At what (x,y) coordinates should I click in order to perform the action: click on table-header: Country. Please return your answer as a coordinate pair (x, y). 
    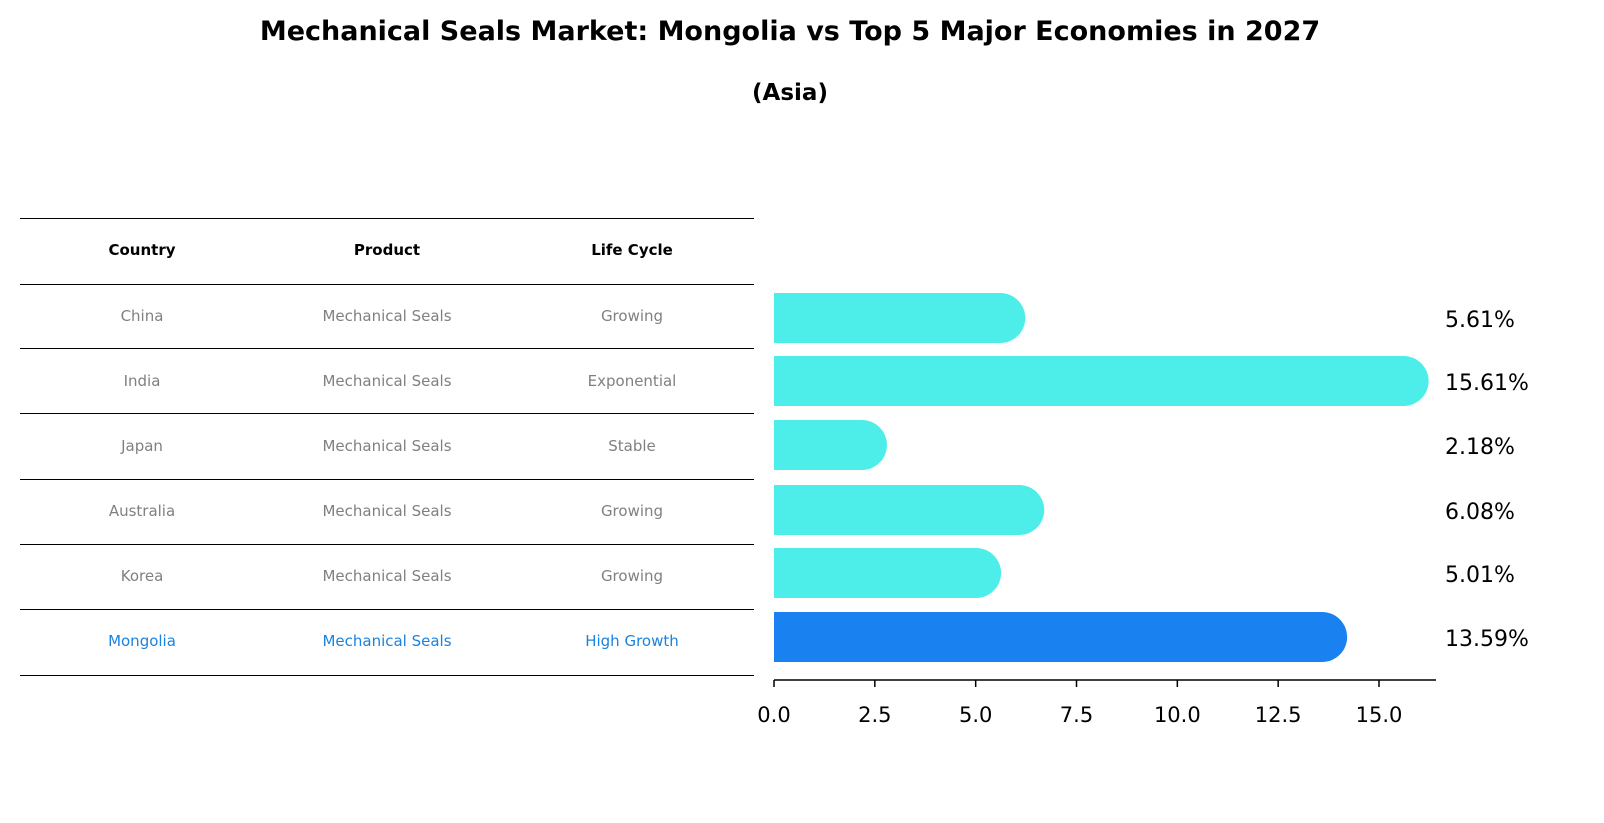
    Looking at the image, I should click on (142, 250).